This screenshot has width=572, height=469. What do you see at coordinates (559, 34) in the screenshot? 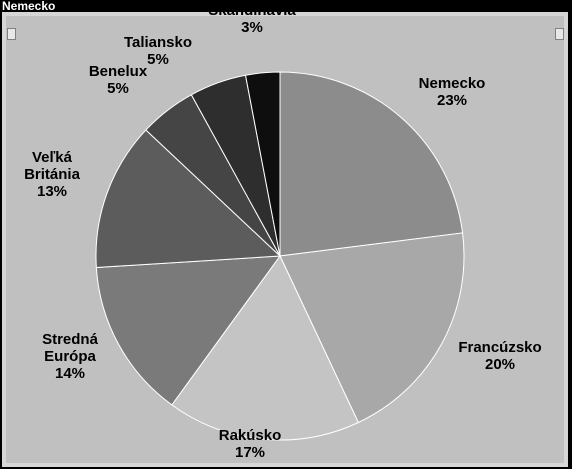
I see `scroll-up-button-right` at bounding box center [559, 34].